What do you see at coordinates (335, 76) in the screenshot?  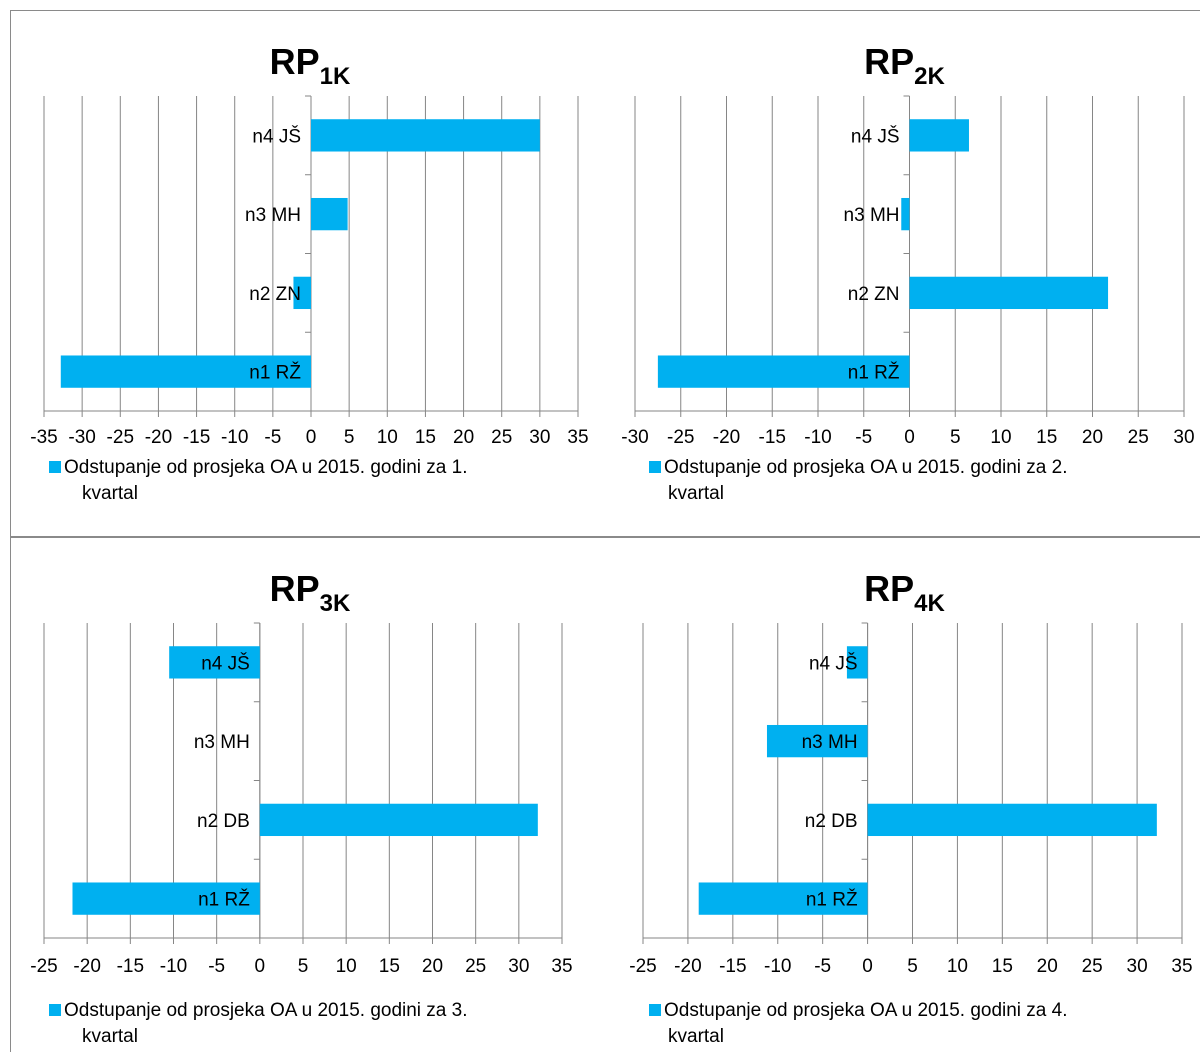 I see `chart-title-subscript: 1K` at bounding box center [335, 76].